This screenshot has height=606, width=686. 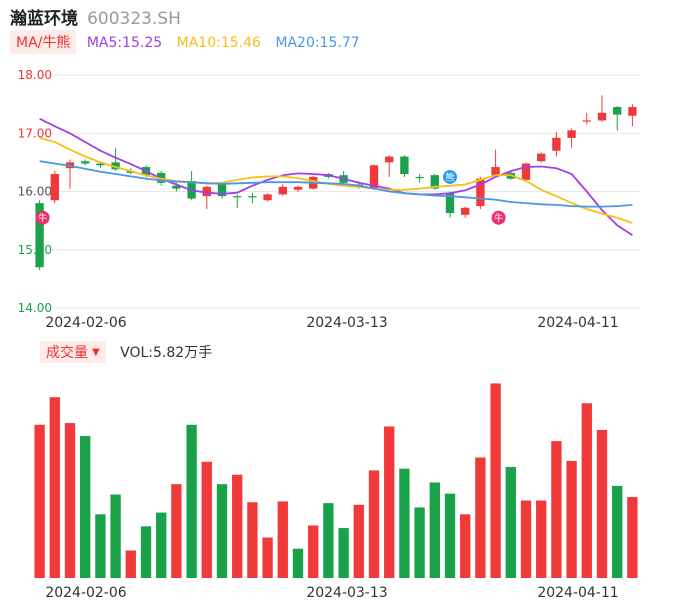 I want to click on y-tick-label: 16.00, so click(x=35, y=192).